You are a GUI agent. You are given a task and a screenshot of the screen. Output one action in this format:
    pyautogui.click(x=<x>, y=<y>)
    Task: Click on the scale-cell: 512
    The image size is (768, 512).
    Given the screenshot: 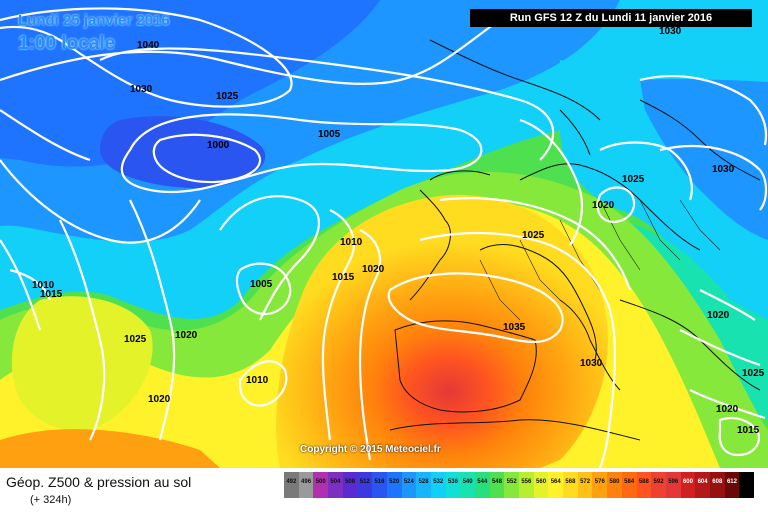 What is the action you would take?
    pyautogui.click(x=365, y=485)
    